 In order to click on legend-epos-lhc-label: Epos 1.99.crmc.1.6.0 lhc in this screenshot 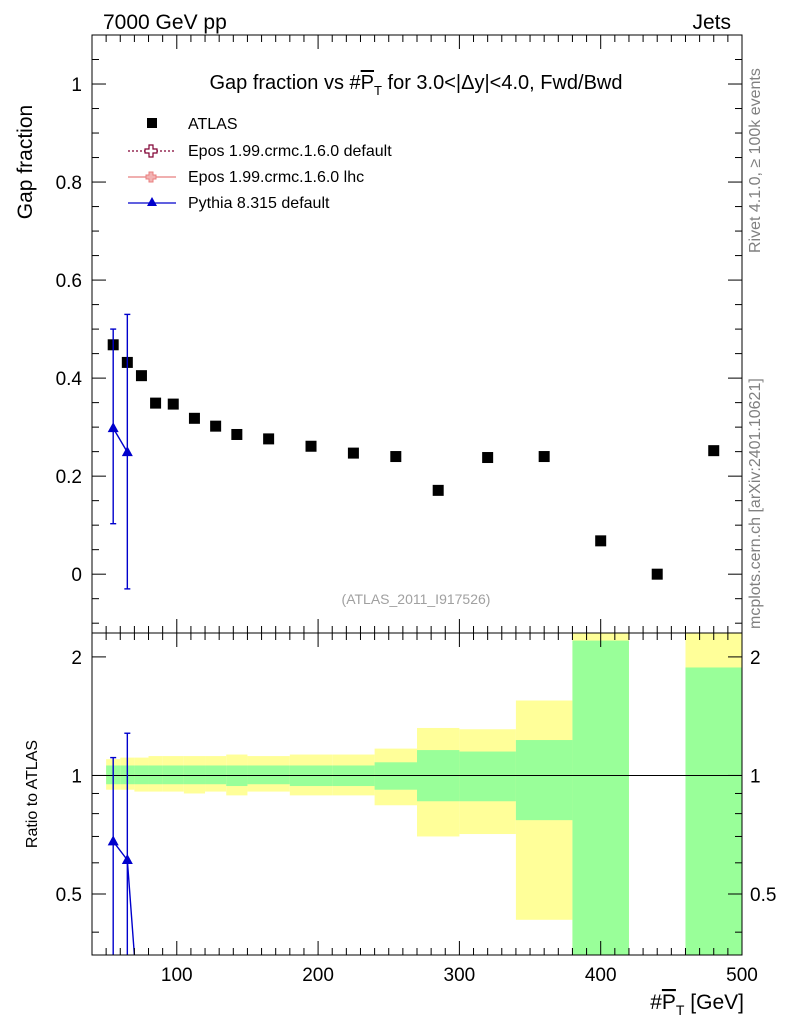, I will do `click(276, 177)`.